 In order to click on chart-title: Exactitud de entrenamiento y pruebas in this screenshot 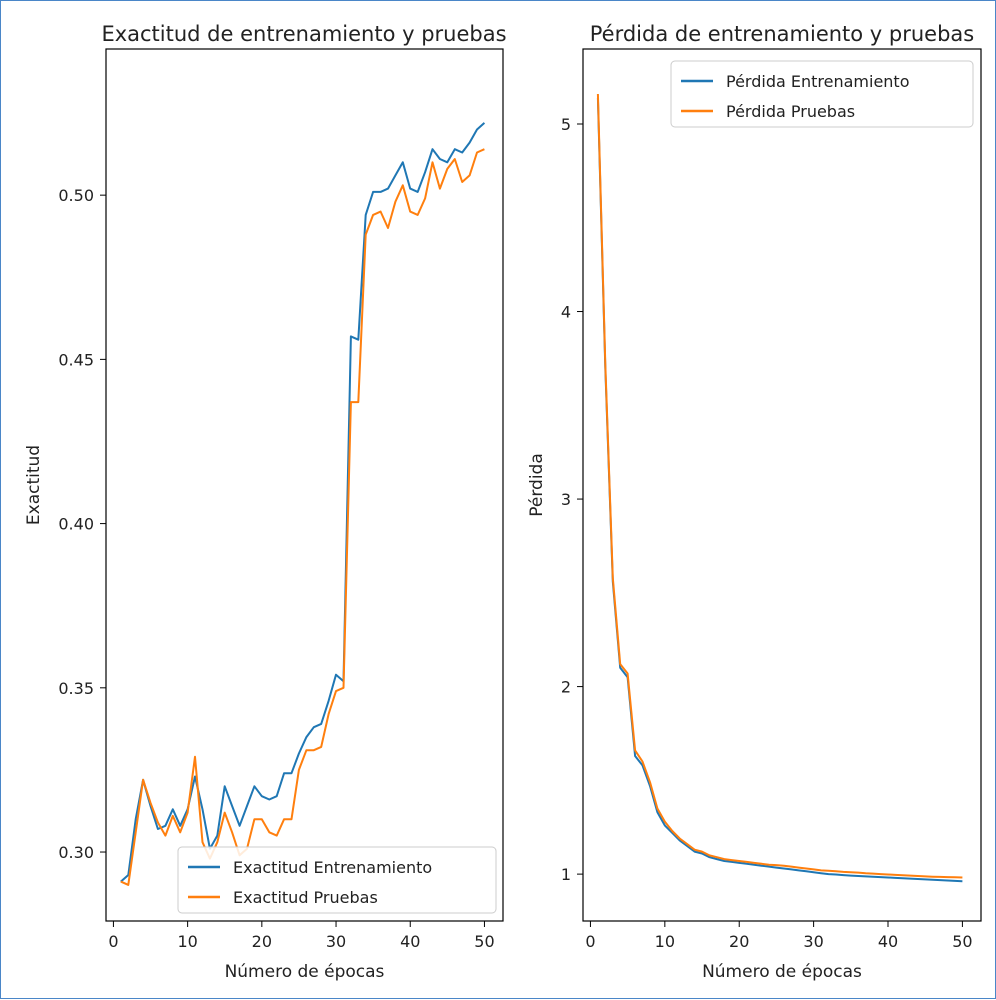, I will do `click(303, 34)`.